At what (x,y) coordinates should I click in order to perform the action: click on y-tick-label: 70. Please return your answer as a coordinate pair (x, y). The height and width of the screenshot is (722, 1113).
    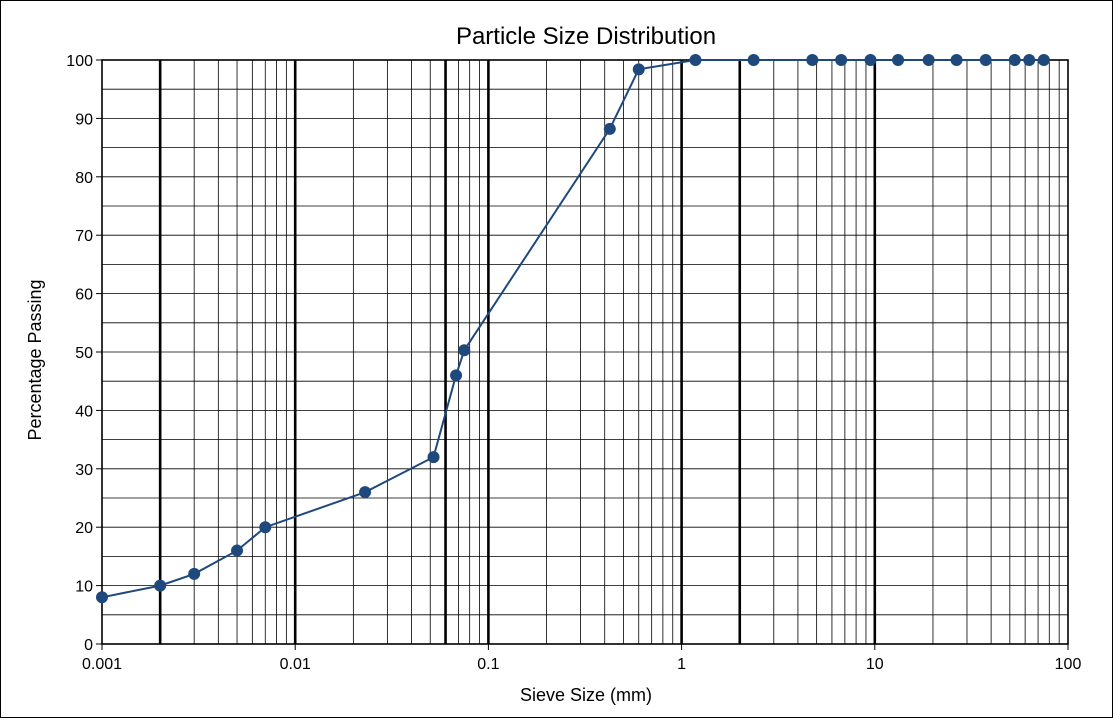
    Looking at the image, I should click on (84, 236).